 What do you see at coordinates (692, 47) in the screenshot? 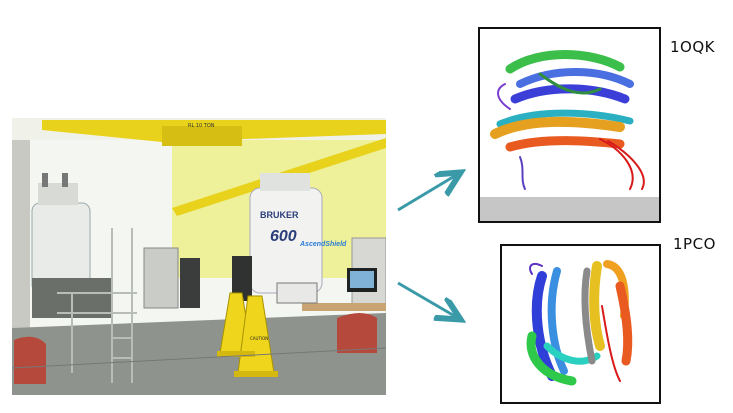
I see `label-1oqk: 1OQK` at bounding box center [692, 47].